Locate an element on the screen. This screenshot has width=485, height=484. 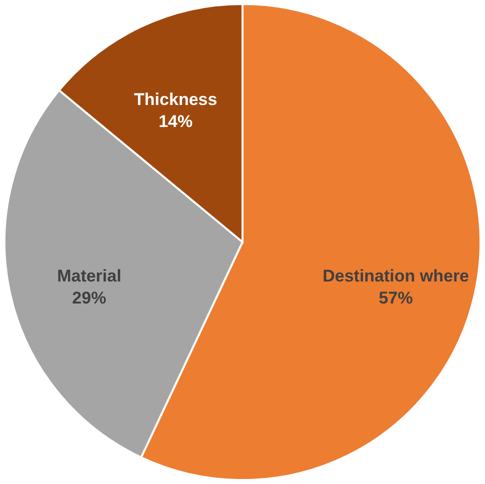
slice-label: Thickness is located at coordinates (176, 99).